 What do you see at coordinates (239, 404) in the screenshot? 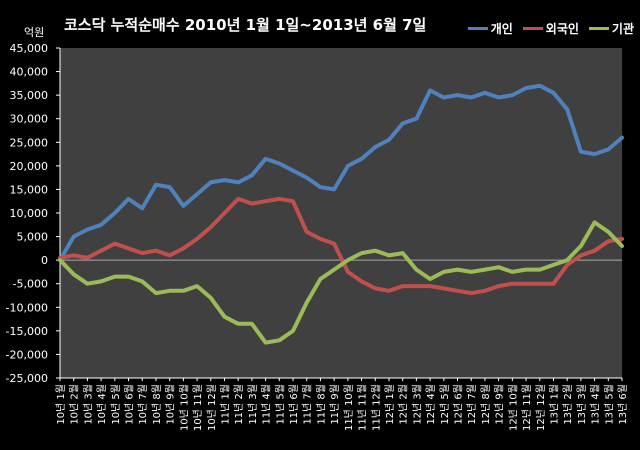
I see `x-tick-label: 11년 2월` at bounding box center [239, 404].